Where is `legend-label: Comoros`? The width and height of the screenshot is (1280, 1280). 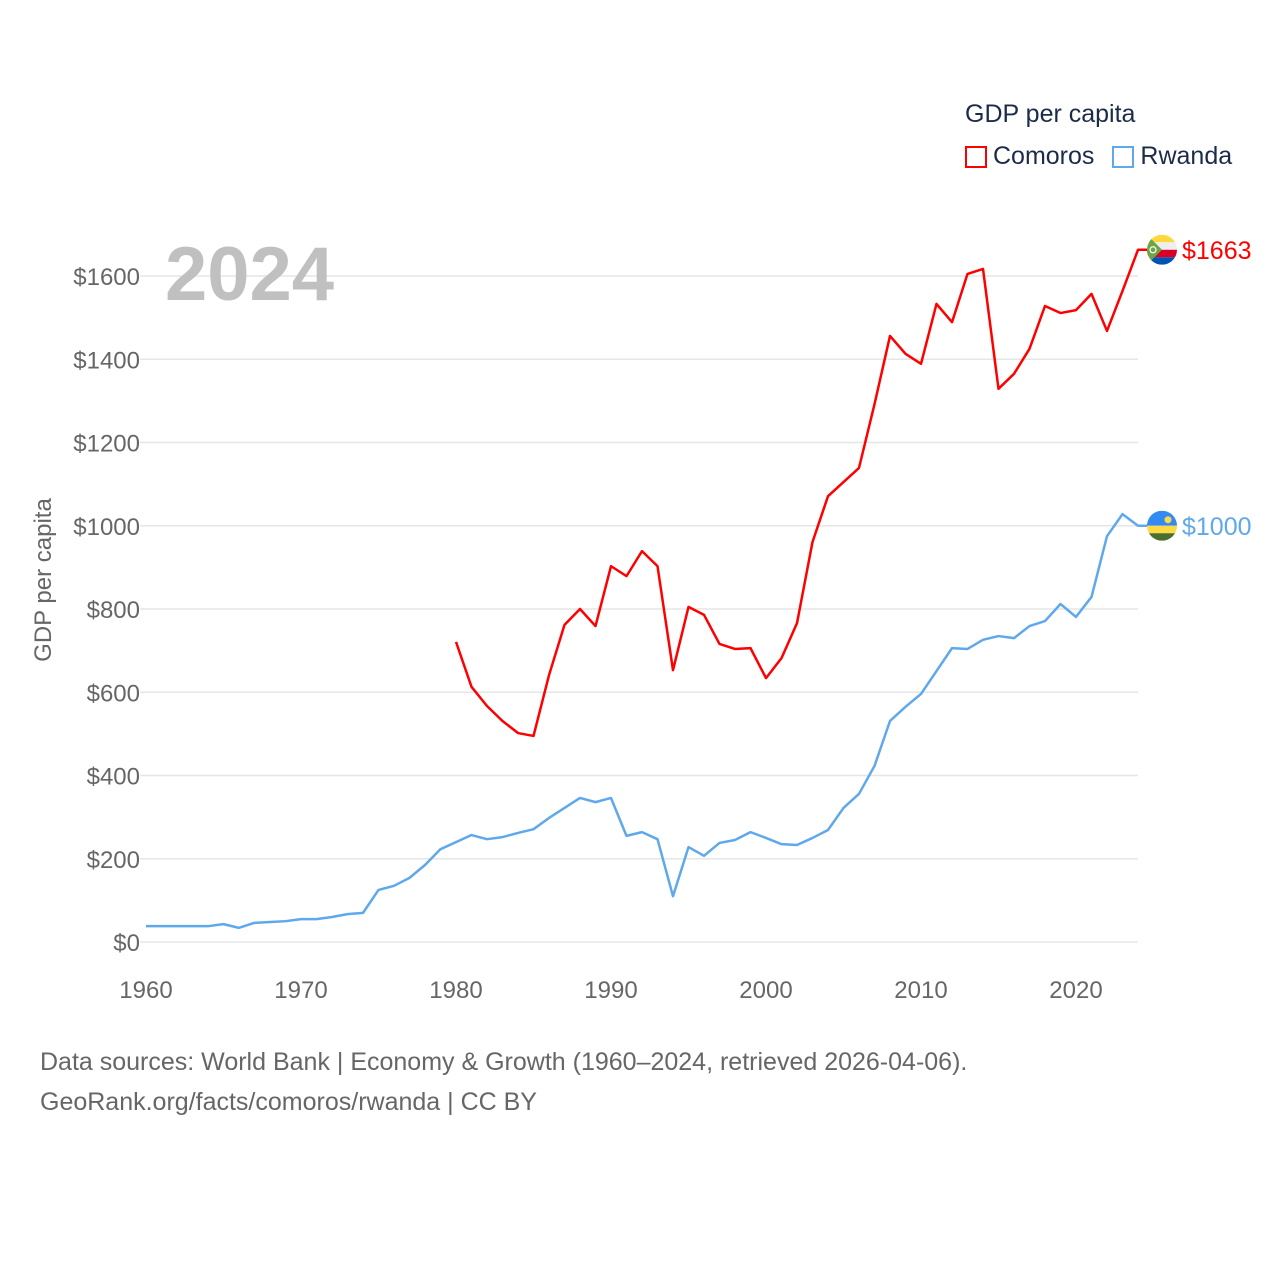 legend-label: Comoros is located at coordinates (1044, 156).